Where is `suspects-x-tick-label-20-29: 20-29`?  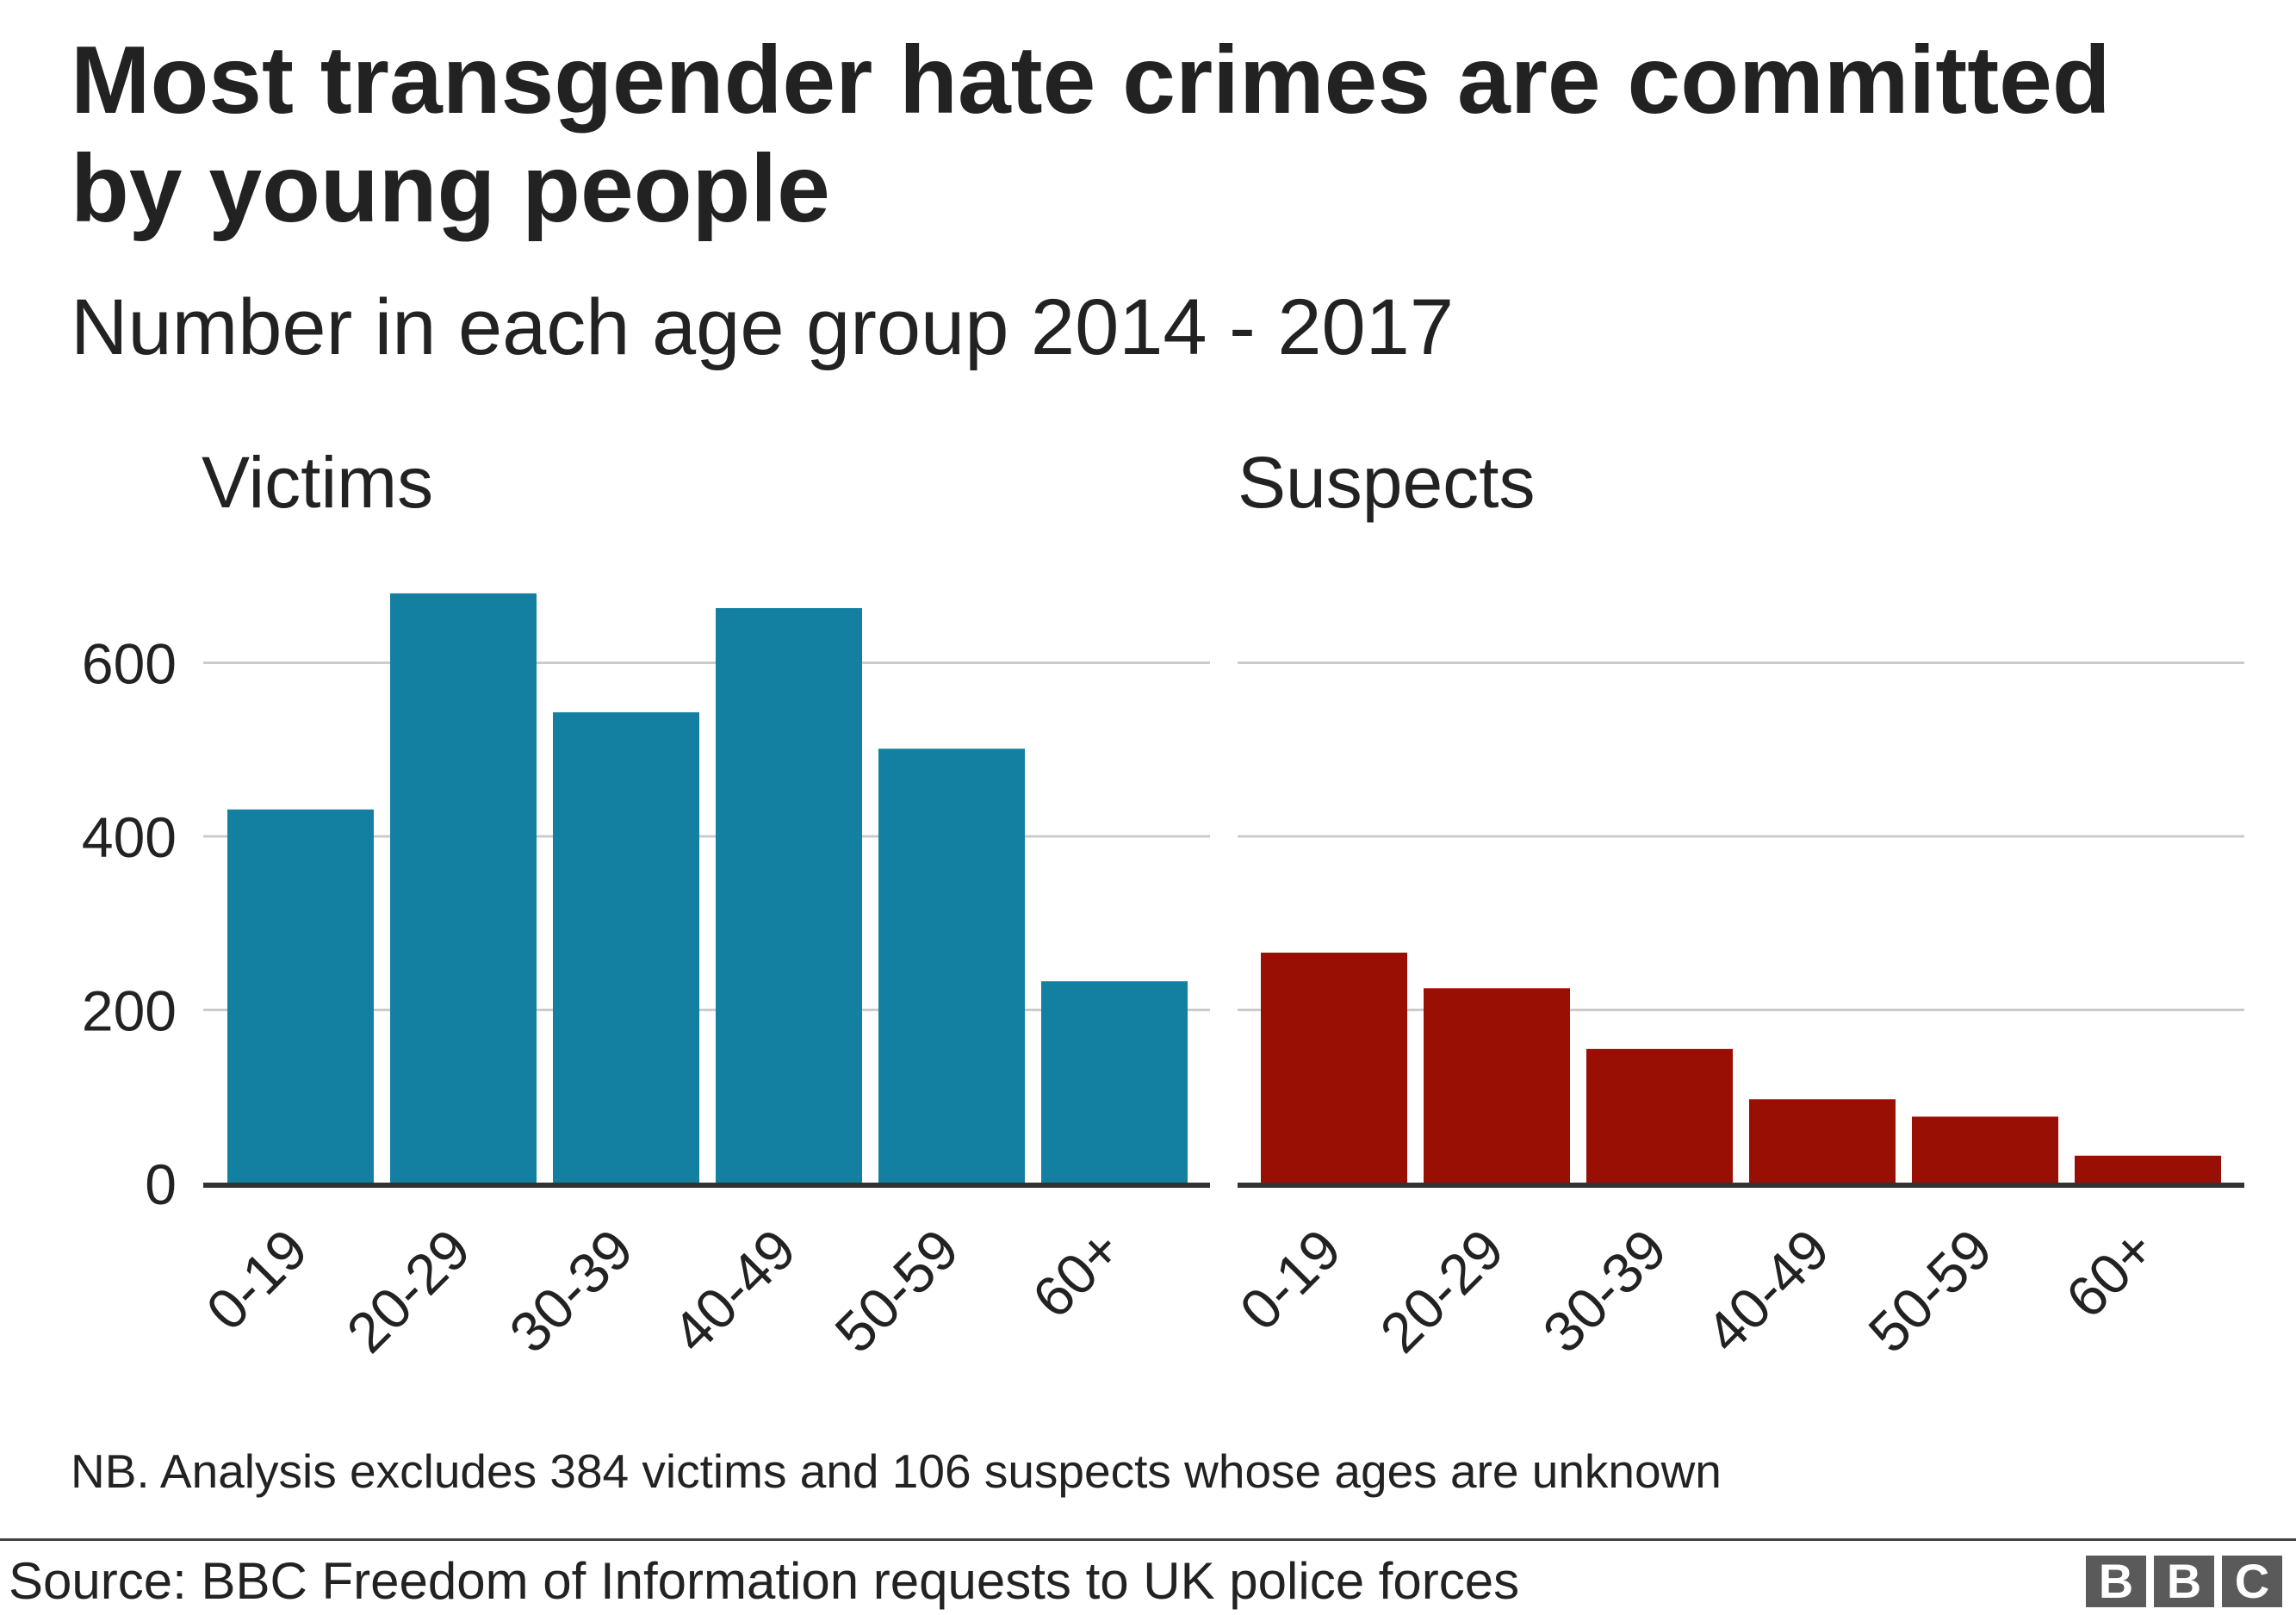 suspects-x-tick-label-20-29: 20-29 is located at coordinates (1442, 1291).